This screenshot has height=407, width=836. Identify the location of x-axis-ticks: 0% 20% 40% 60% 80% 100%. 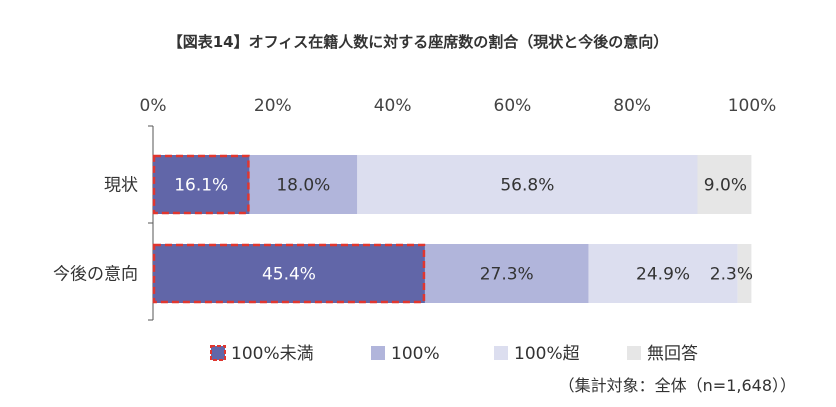
(458, 106).